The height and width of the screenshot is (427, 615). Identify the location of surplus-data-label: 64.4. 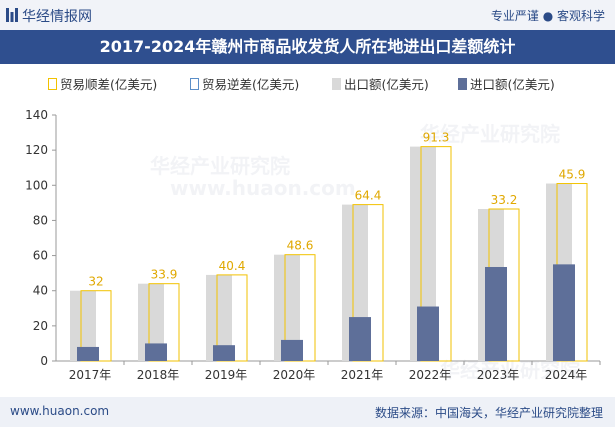
(368, 196).